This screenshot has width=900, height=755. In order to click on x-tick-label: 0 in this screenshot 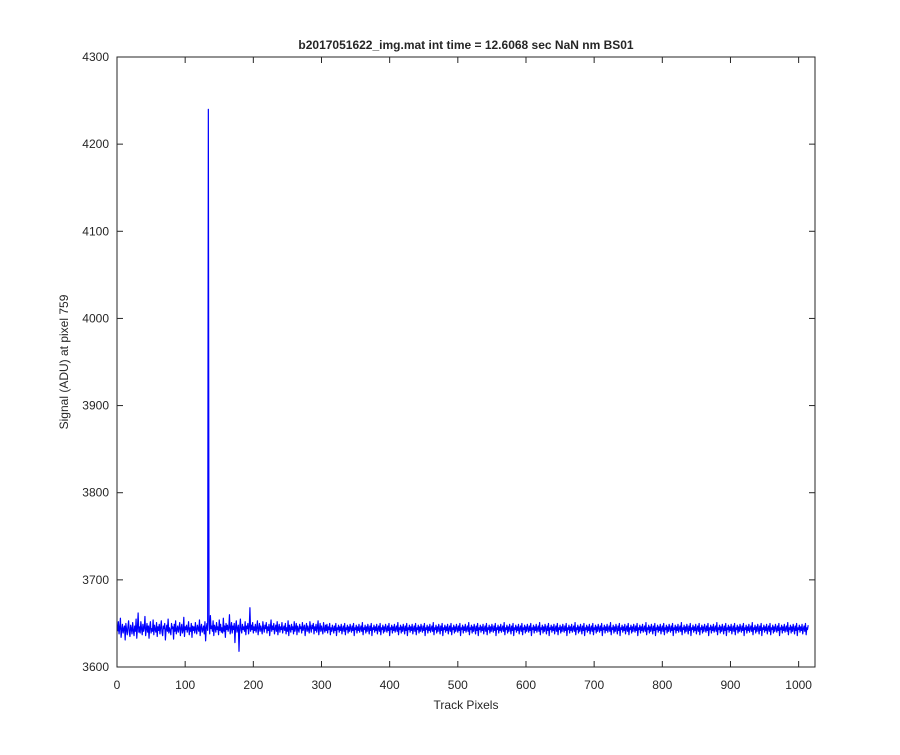, I will do `click(117, 685)`.